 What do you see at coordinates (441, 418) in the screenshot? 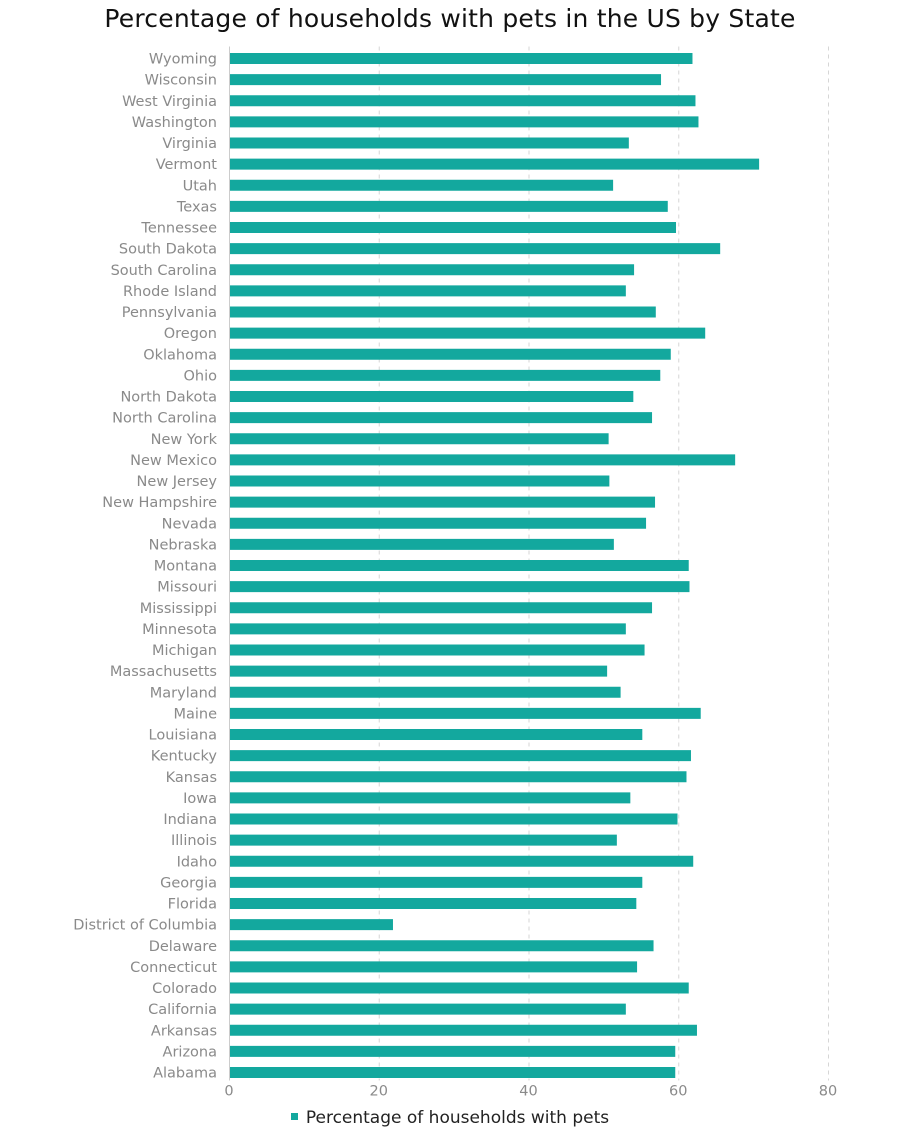
I see `bar-north-carolina` at bounding box center [441, 418].